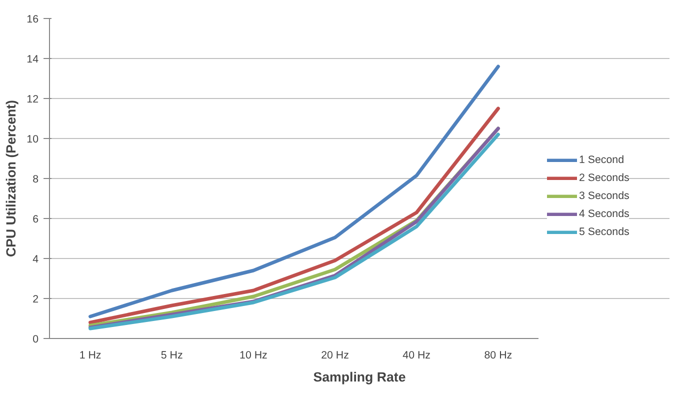  I want to click on y-tick-label: 4, so click(35, 260).